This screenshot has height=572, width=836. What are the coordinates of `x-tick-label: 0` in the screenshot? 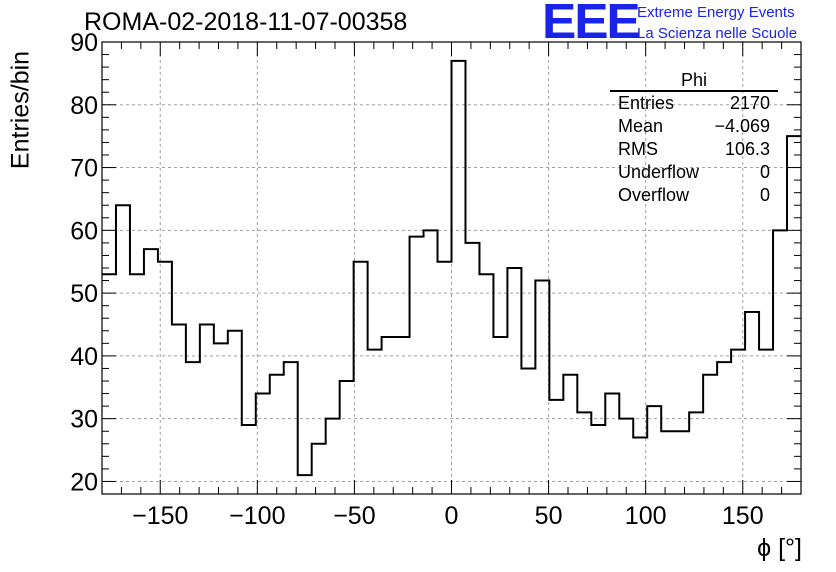 It's located at (452, 516).